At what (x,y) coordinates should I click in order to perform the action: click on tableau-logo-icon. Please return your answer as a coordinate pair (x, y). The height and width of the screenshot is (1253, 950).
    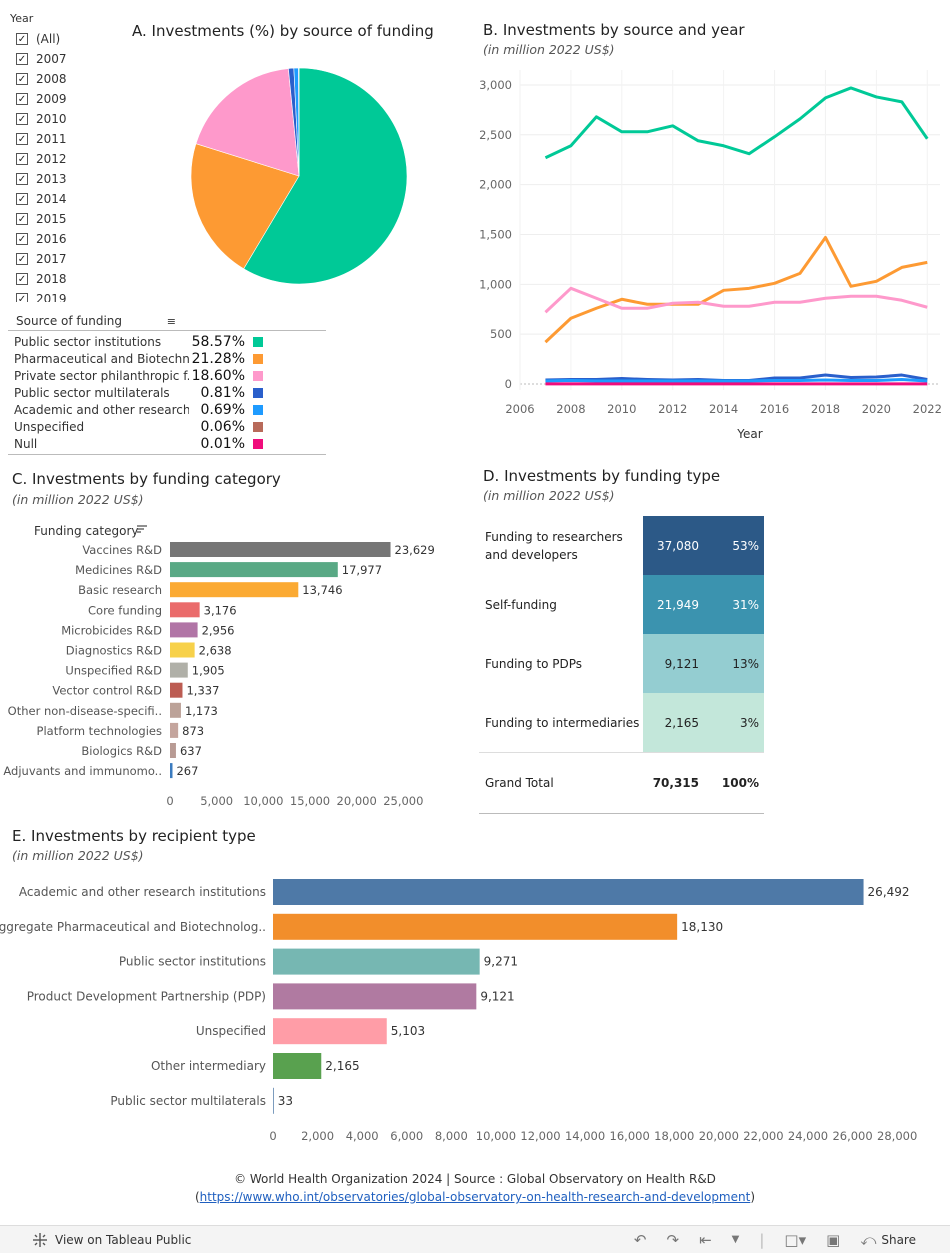
    Looking at the image, I should click on (40, 1240).